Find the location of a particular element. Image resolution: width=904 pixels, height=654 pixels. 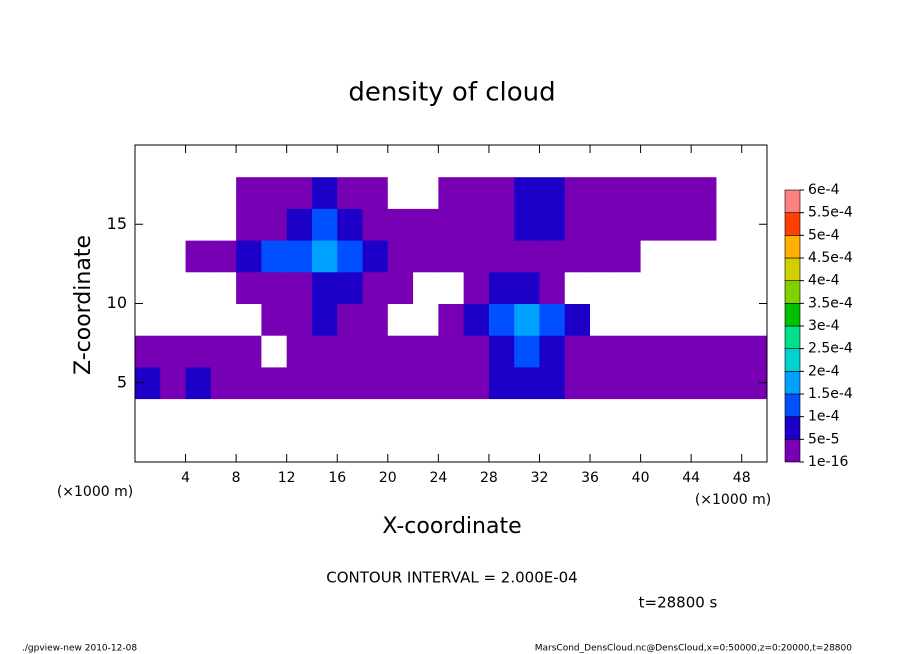

colorbar-label: 5e-4 is located at coordinates (824, 235).